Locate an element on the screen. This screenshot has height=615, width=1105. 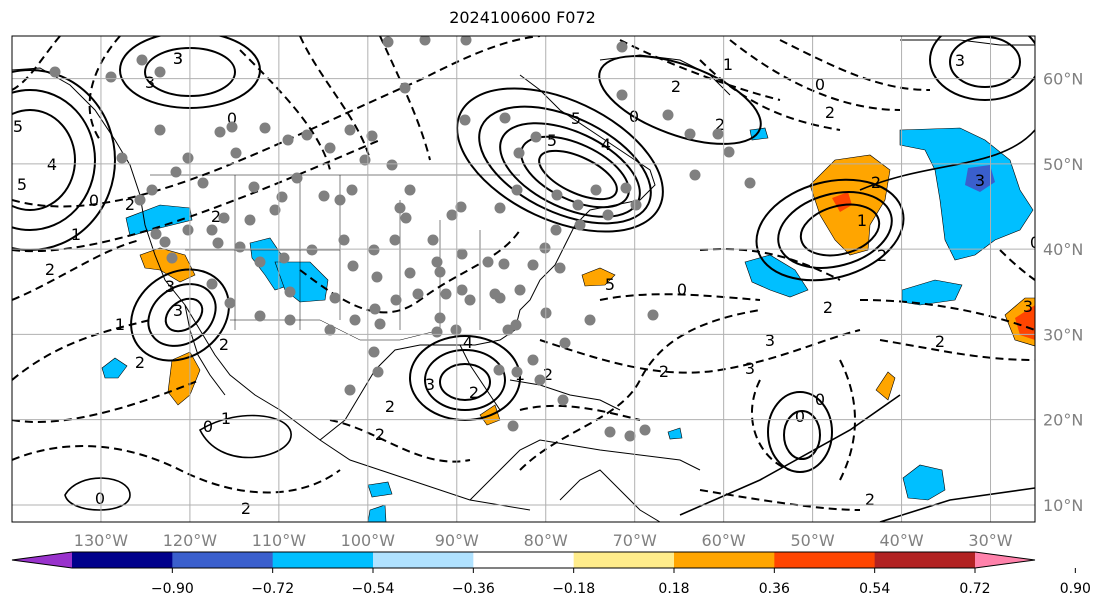
colorbar-extend-high is located at coordinates (1005, 560).